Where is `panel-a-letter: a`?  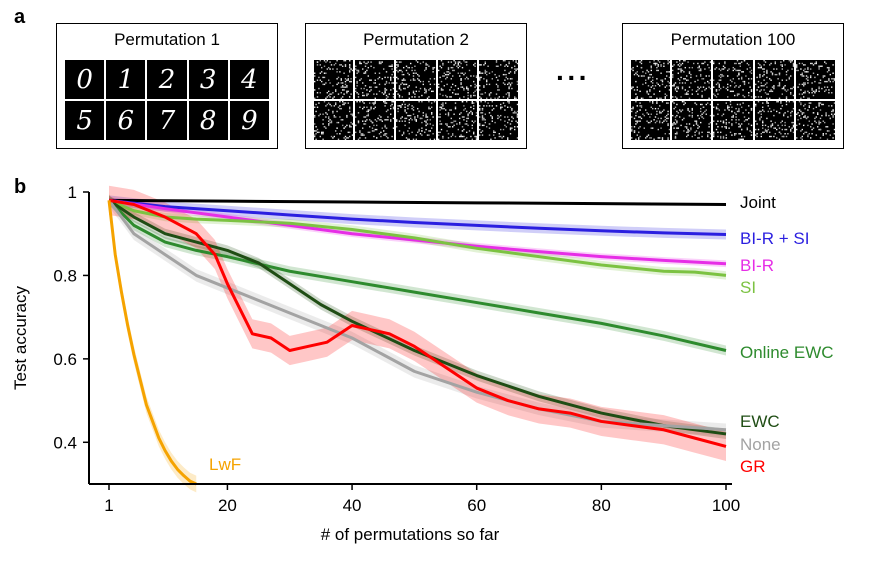 panel-a-letter: a is located at coordinates (20, 17).